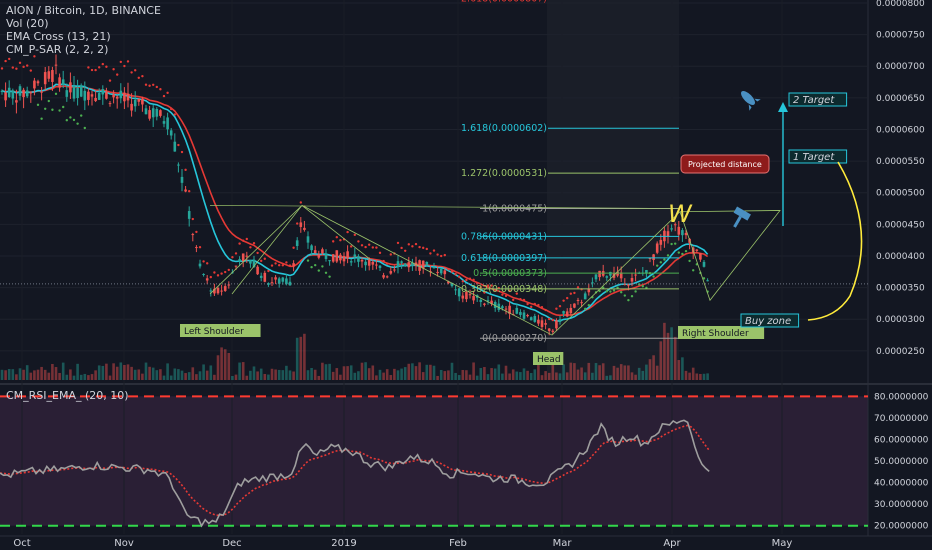  I want to click on price-tick-label: 0.0000300, so click(900, 320).